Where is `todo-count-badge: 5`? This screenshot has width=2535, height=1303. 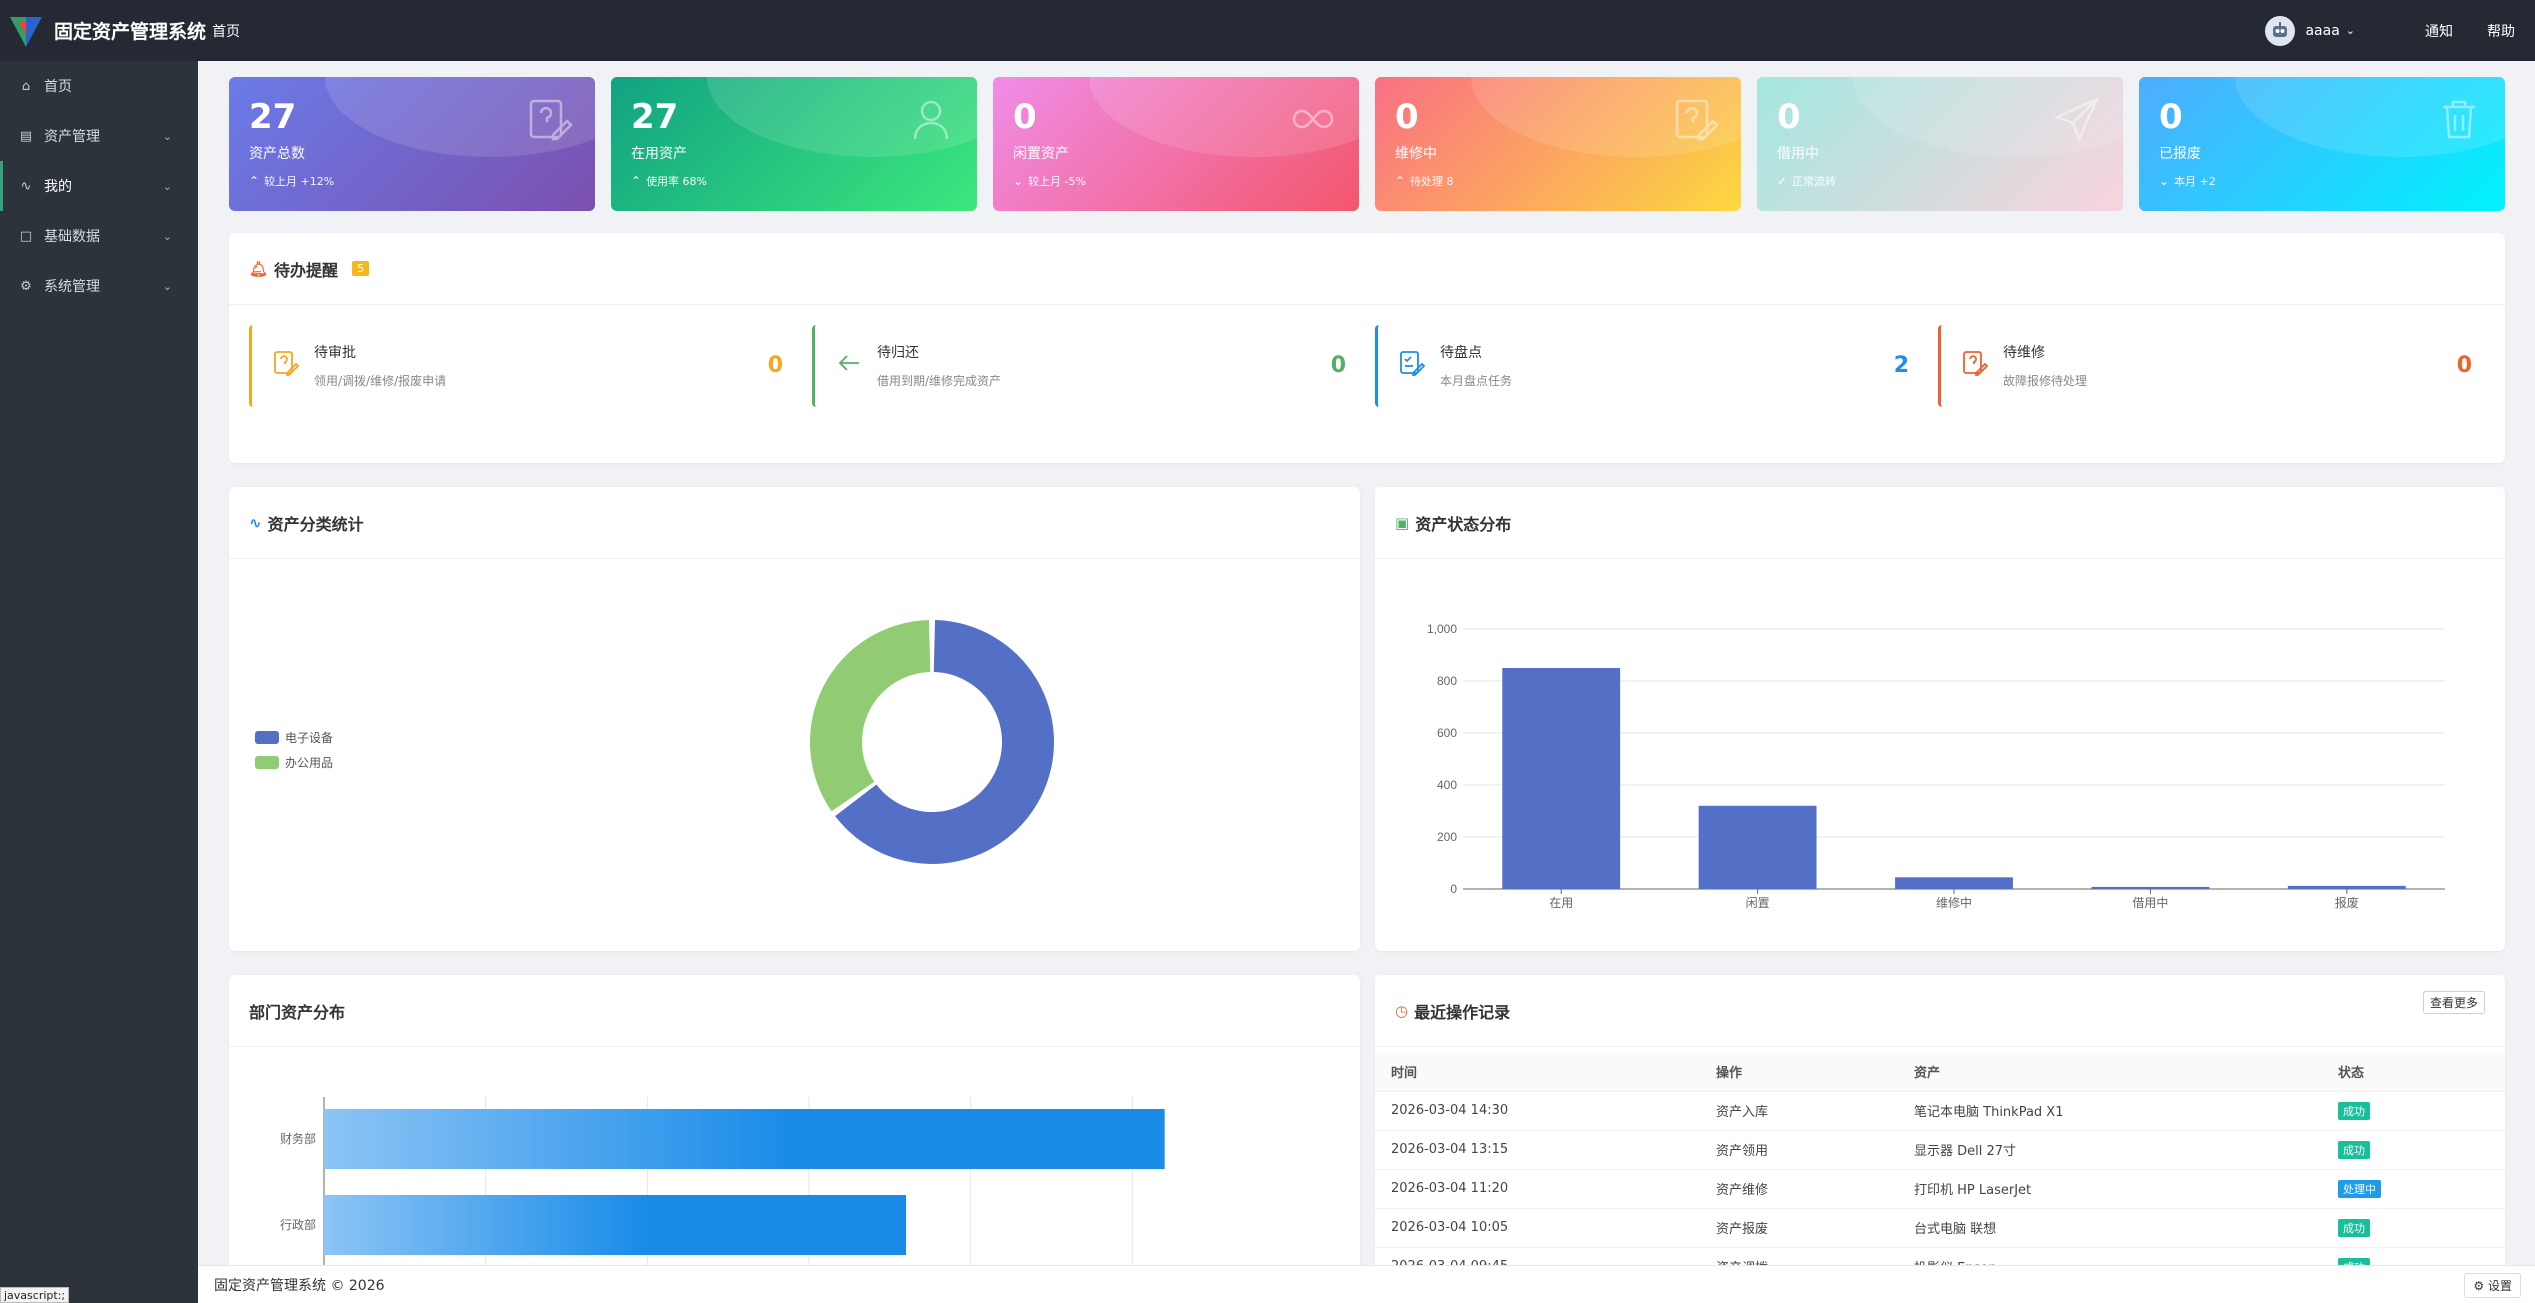
todo-count-badge: 5 is located at coordinates (361, 268).